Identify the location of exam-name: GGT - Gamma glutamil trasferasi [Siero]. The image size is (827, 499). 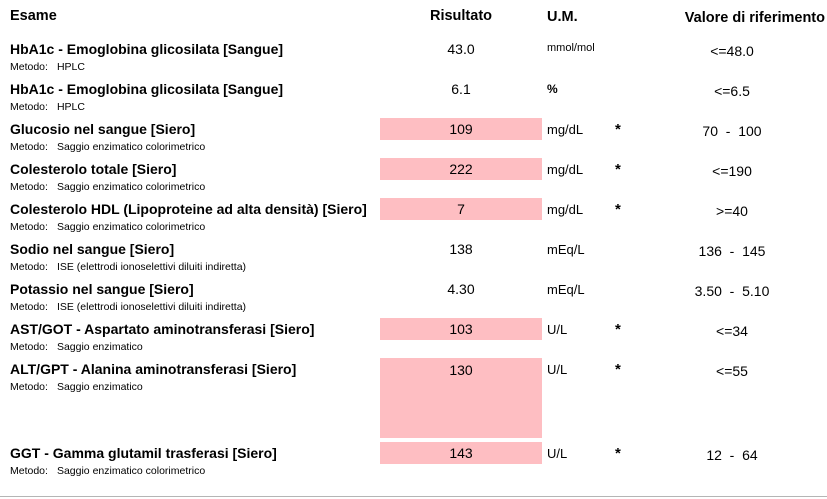
(143, 453).